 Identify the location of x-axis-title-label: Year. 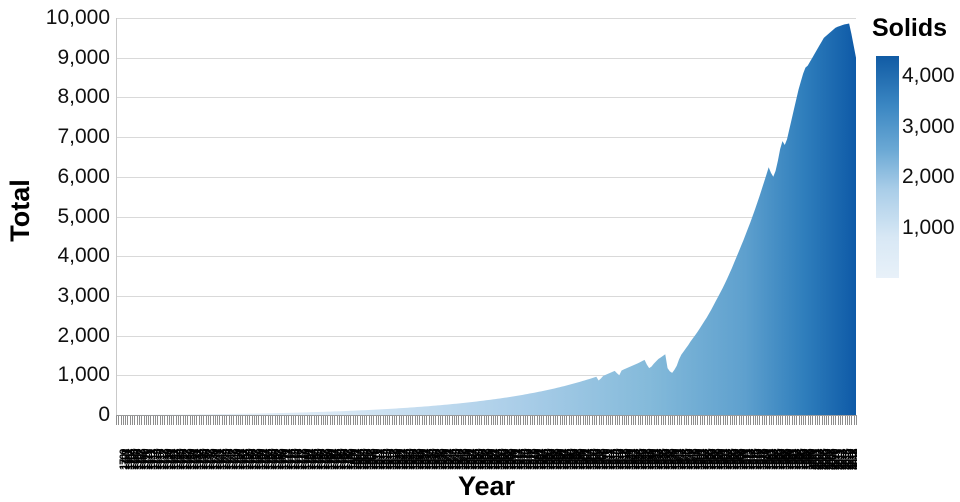
(486, 485).